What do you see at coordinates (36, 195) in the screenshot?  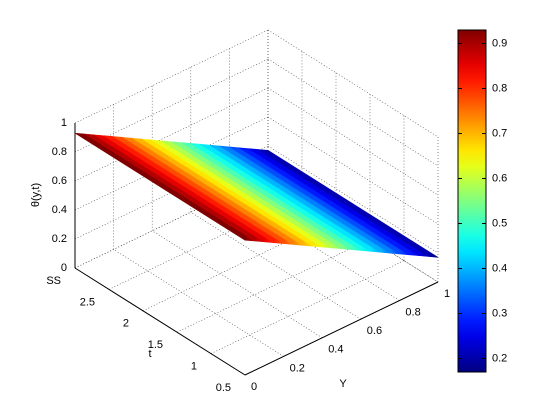 I see `z-axis-label: θ(y,t)` at bounding box center [36, 195].